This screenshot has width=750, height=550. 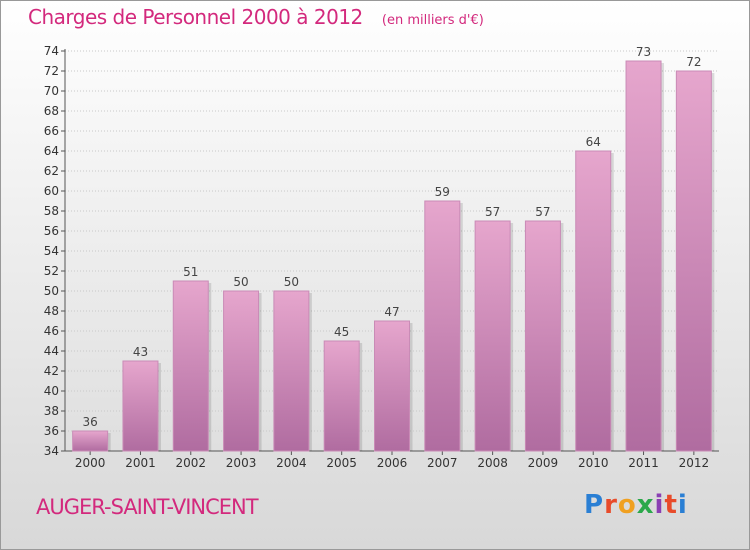 I want to click on y-tick-label: 68, so click(x=51, y=111).